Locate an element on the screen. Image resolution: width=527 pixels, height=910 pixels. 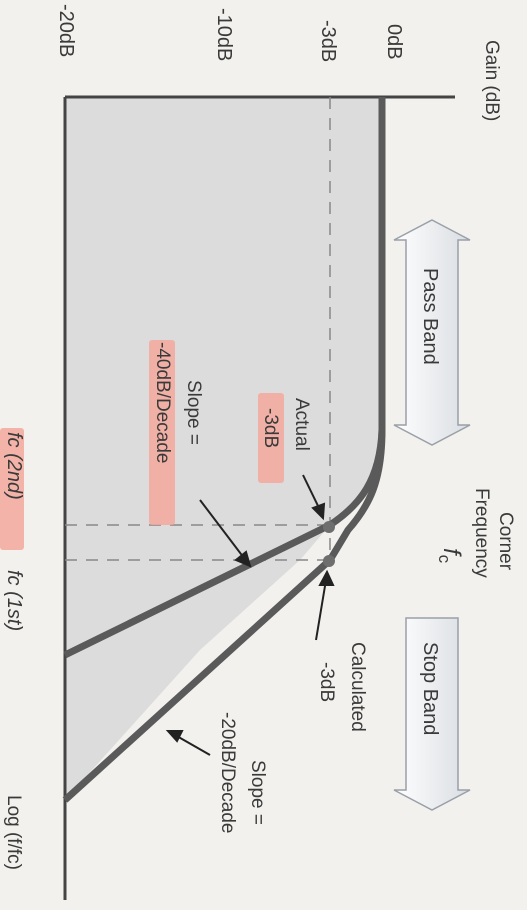
calculated-pointer-arrow is located at coordinates (325, 605).